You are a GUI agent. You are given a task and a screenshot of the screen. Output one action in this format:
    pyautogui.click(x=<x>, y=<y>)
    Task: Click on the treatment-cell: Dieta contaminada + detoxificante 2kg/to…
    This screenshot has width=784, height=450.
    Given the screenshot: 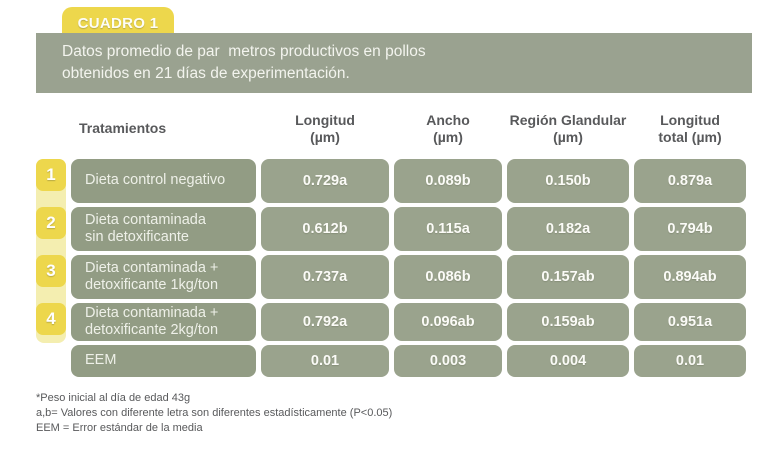 What is the action you would take?
    pyautogui.click(x=163, y=322)
    